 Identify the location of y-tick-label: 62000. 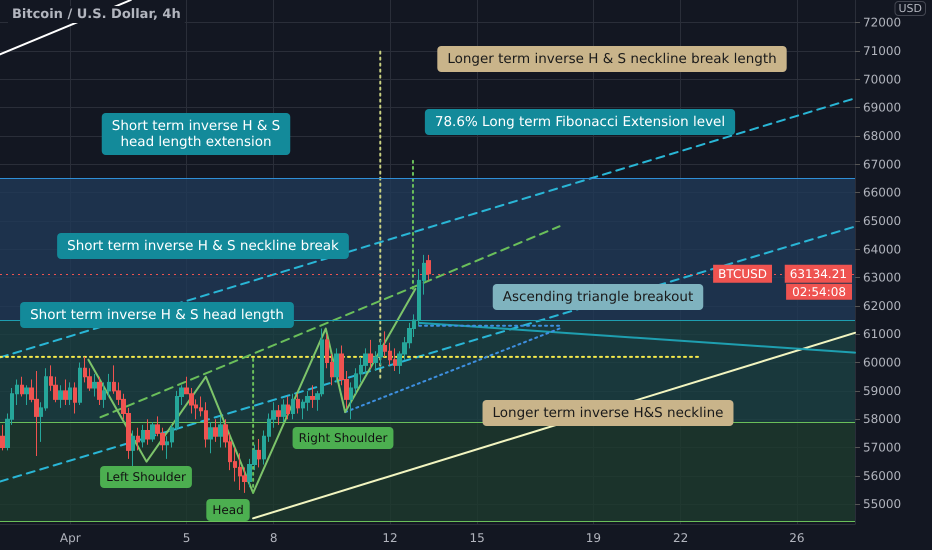
(882, 305).